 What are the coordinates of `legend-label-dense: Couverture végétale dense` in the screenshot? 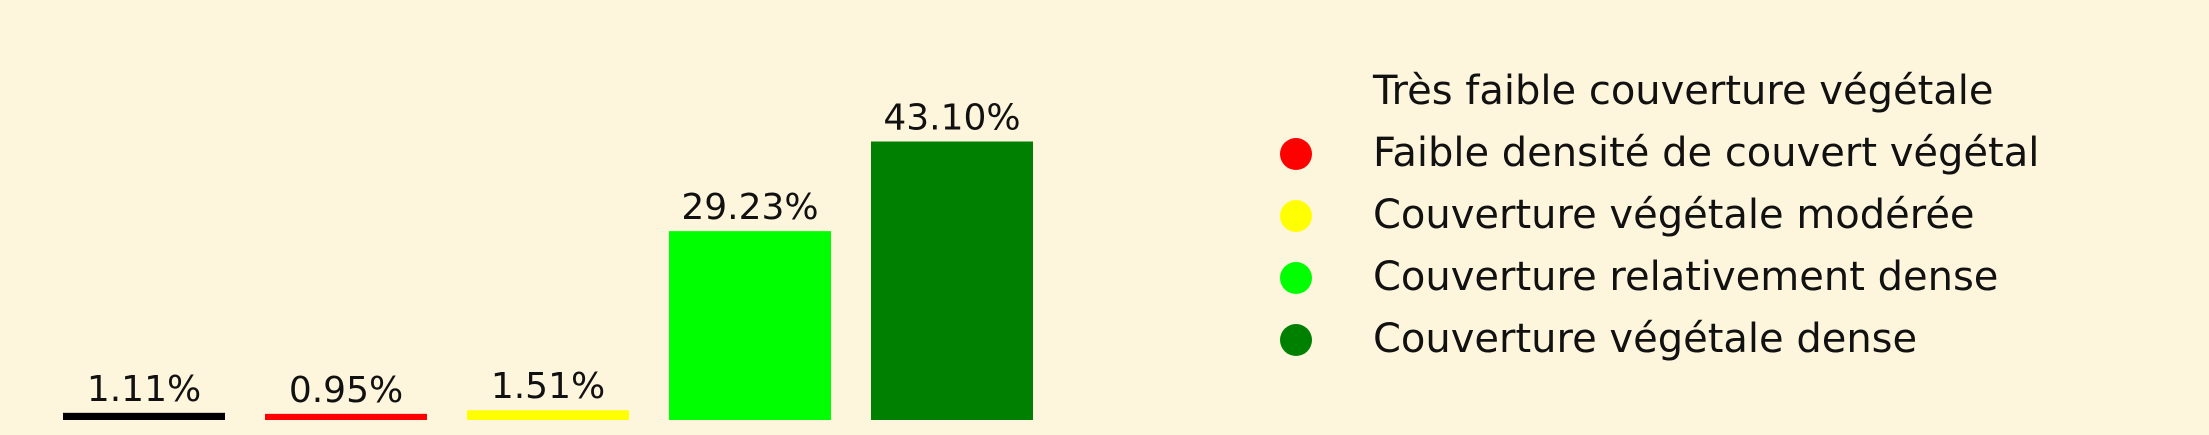 It's located at (1645, 339).